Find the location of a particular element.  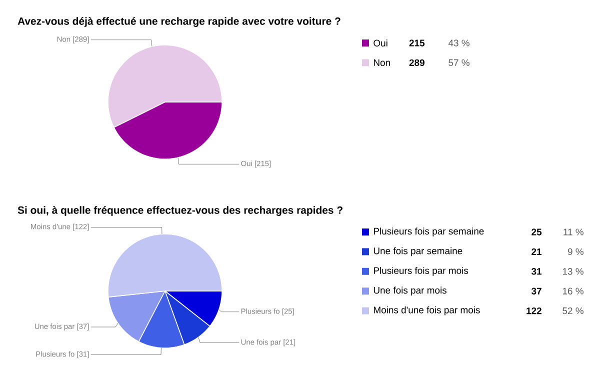

legend-label: Plusieurs fois par semaine is located at coordinates (429, 232).